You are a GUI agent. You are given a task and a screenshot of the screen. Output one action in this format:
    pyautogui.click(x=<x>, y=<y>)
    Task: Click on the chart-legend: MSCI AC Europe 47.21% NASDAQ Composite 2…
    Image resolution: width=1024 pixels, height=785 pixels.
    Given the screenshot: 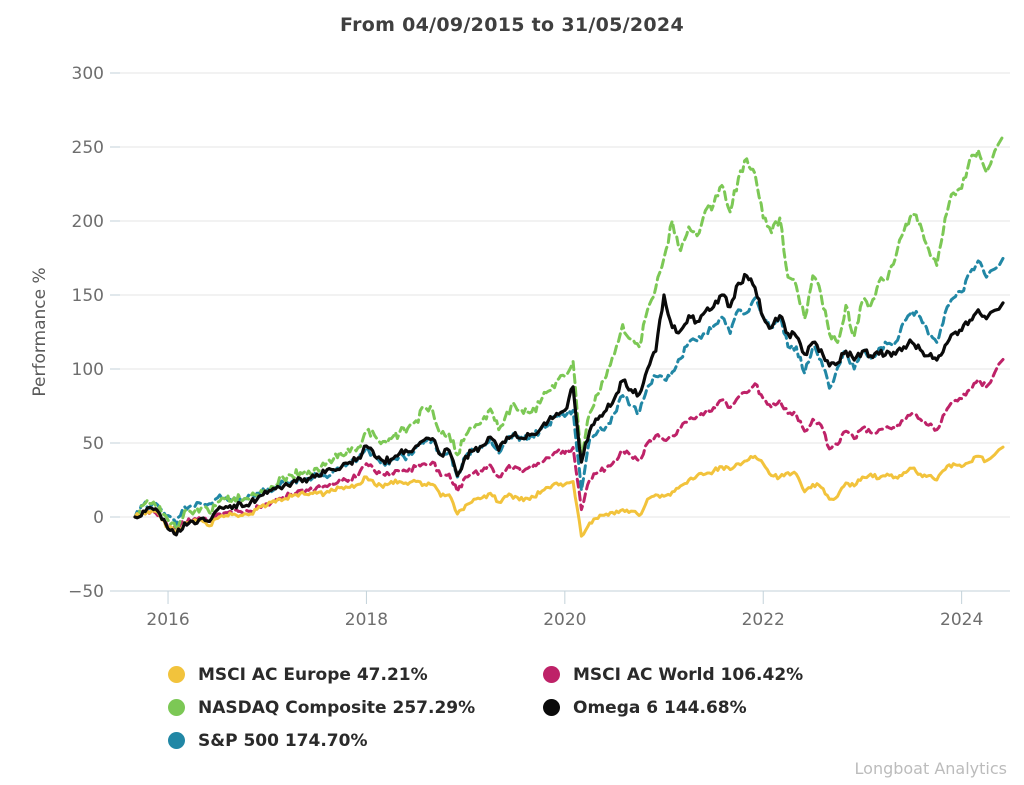 What is the action you would take?
    pyautogui.click(x=485, y=707)
    